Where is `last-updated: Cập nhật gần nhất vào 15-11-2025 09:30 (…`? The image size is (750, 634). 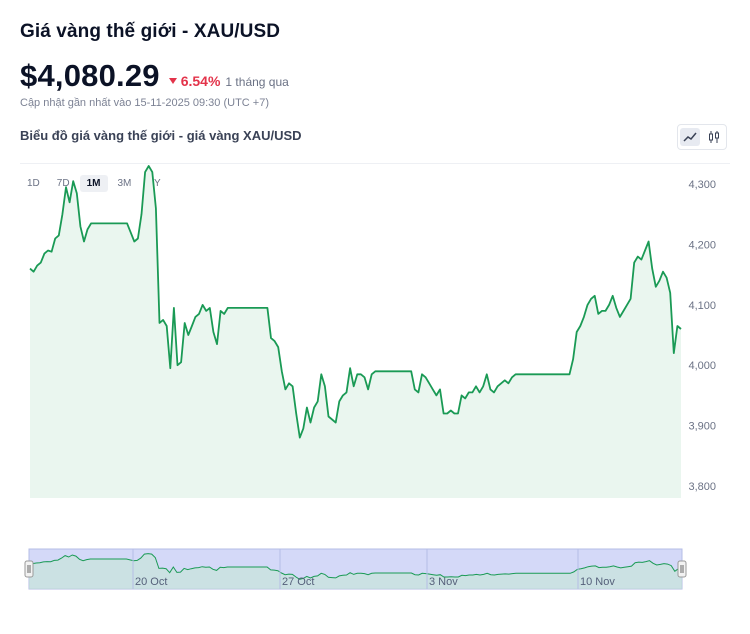 last-updated: Cập nhật gần nhất vào 15-11-2025 09:30 (… is located at coordinates (144, 103).